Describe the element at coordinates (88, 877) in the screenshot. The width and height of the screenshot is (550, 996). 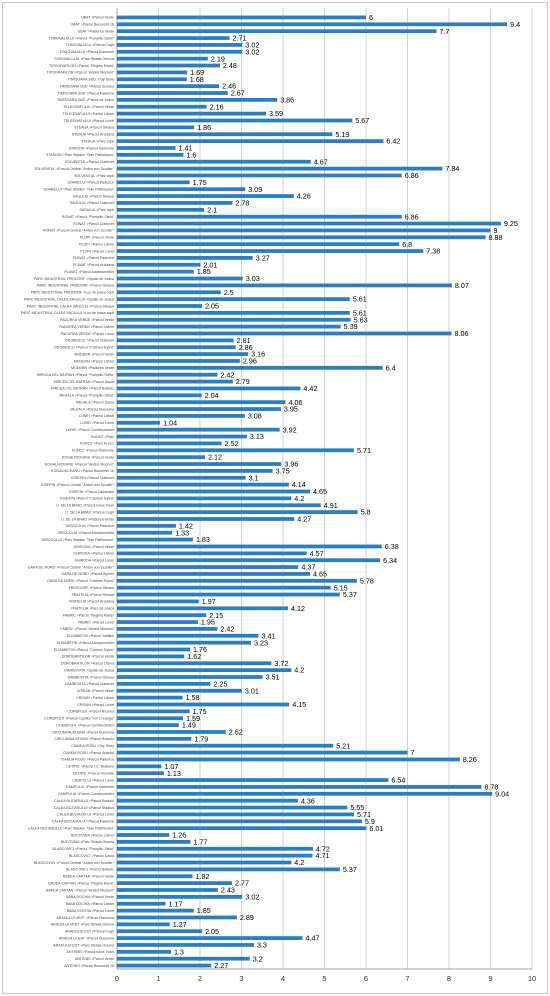
I see `category-label: BADEA CARTAN >Parcul Verde` at that location.